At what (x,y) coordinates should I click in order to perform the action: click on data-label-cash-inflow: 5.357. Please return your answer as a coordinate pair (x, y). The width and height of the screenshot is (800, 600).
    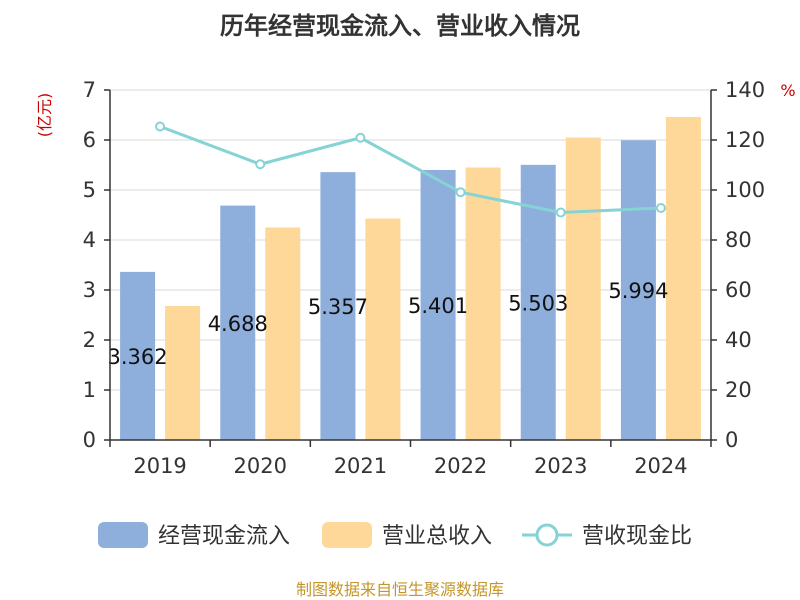
    Looking at the image, I should click on (338, 307).